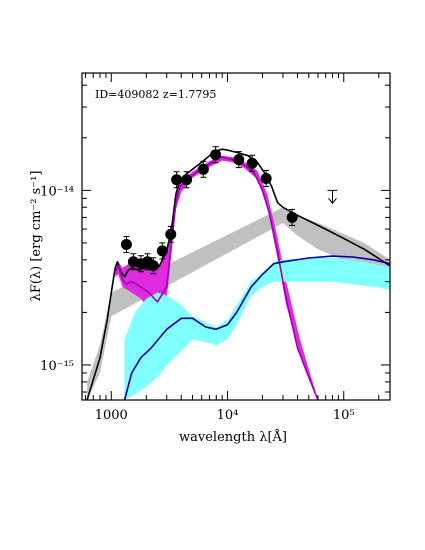 Image resolution: width=425 pixels, height=550 pixels. I want to click on x-tick-label: 1000, so click(111, 415).